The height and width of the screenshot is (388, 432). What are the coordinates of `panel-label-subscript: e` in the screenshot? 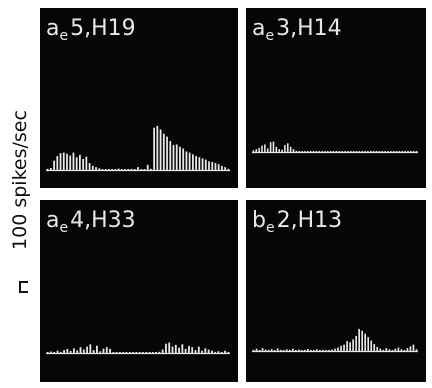 It's located at (63, 36).